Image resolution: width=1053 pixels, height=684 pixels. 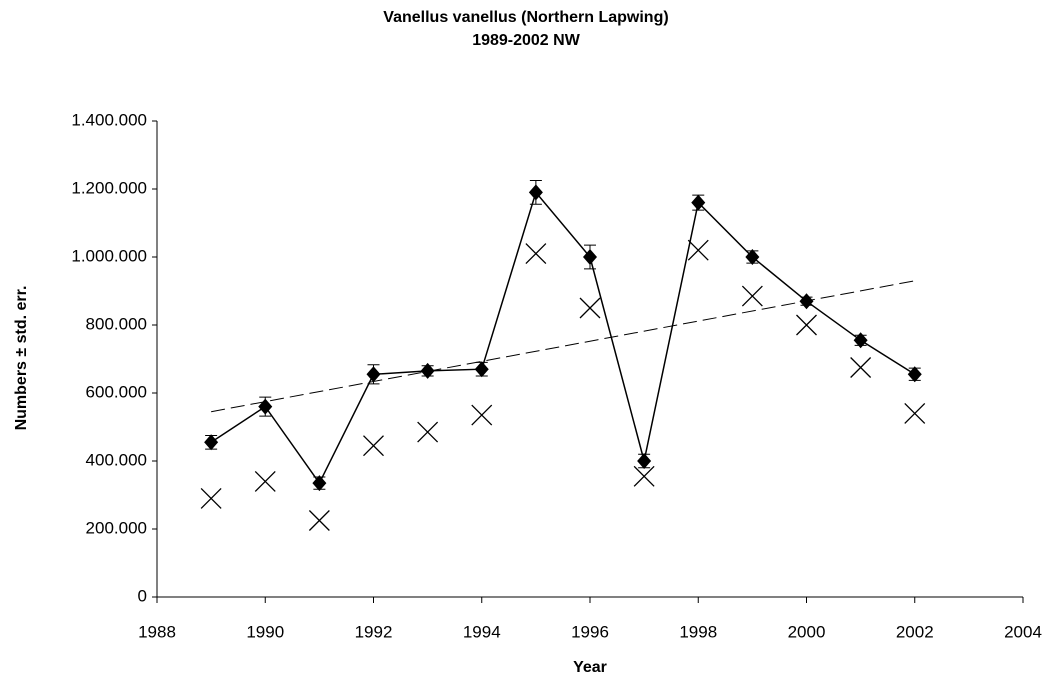 I want to click on y-tick-label: 400.000, so click(x=116, y=459).